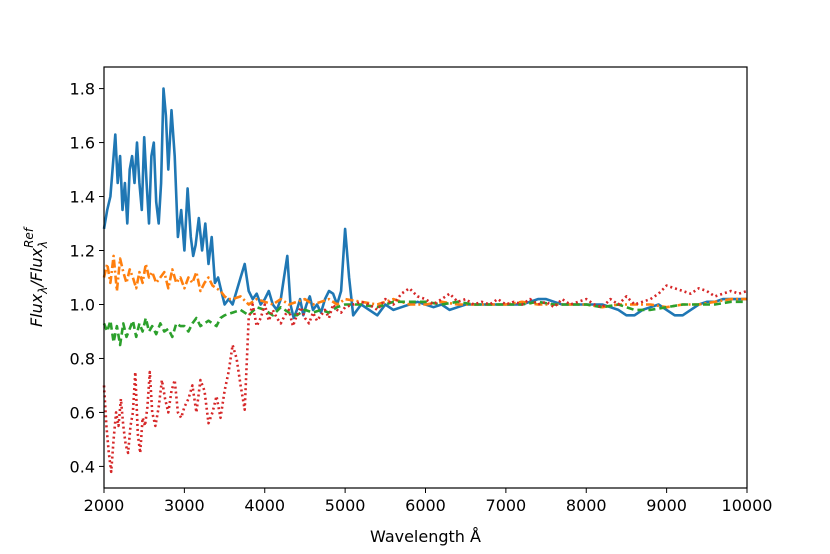 This screenshot has height=554, width=830. Describe the element at coordinates (104, 505) in the screenshot. I see `x-tick-label: 2000` at that location.